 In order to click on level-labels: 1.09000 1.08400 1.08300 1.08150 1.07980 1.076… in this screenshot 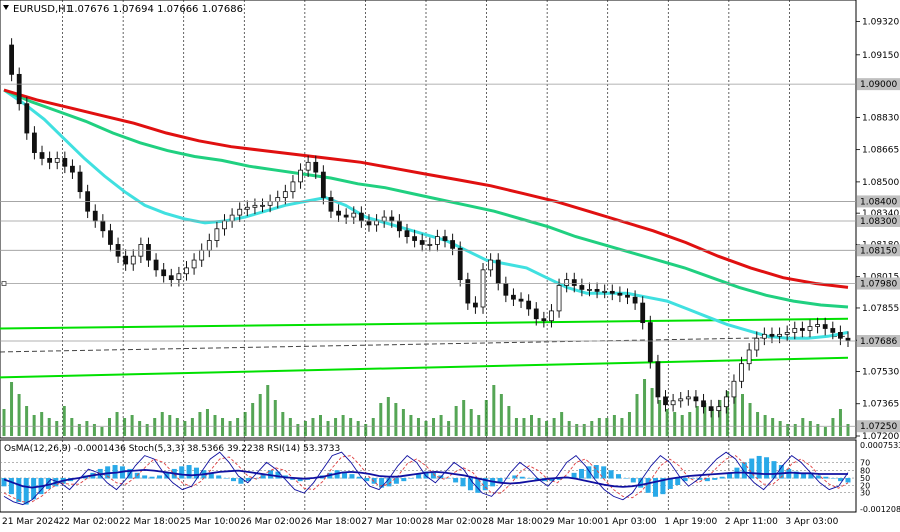, I will do `click(878, 255)`.